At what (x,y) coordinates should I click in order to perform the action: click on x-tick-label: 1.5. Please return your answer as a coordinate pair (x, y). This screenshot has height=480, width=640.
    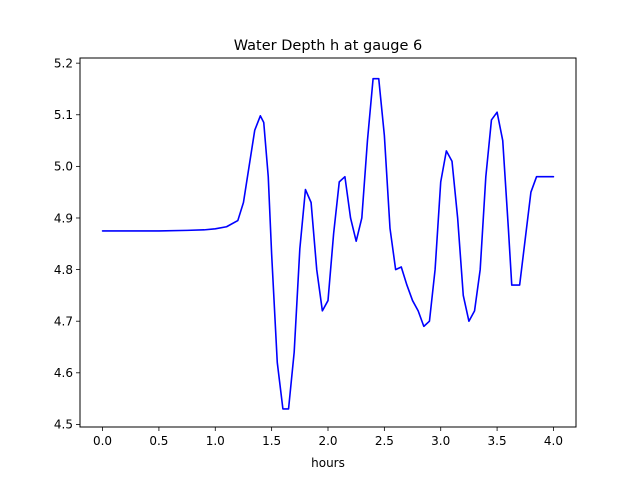
    Looking at the image, I should click on (271, 441).